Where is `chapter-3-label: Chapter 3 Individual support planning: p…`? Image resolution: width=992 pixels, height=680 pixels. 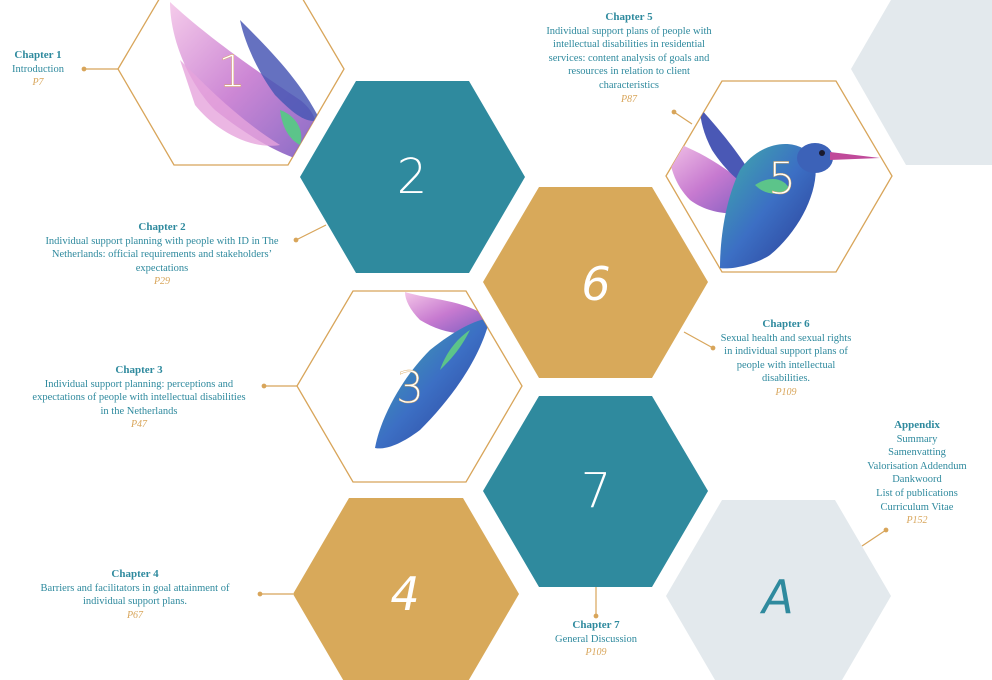
chapter-3-label: Chapter 3 Individual support planning: p… is located at coordinates (139, 398).